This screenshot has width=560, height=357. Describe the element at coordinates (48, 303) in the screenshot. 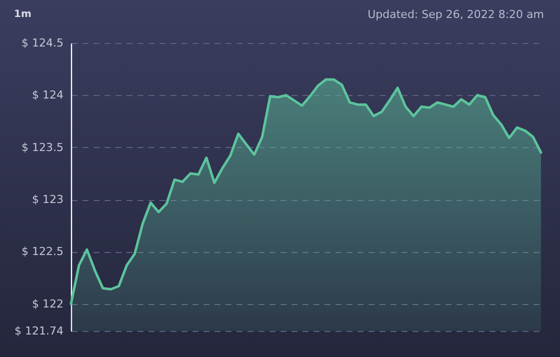

I see `y-tick-label: $ 122` at that location.